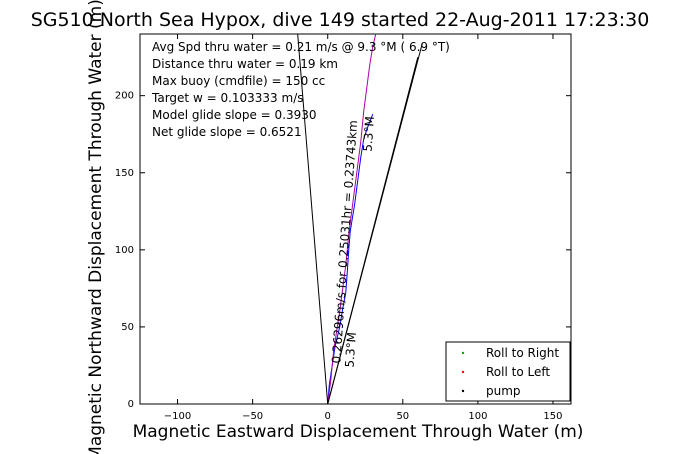 Image resolution: width=681 pixels, height=454 pixels. I want to click on legend-box, so click(508, 371).